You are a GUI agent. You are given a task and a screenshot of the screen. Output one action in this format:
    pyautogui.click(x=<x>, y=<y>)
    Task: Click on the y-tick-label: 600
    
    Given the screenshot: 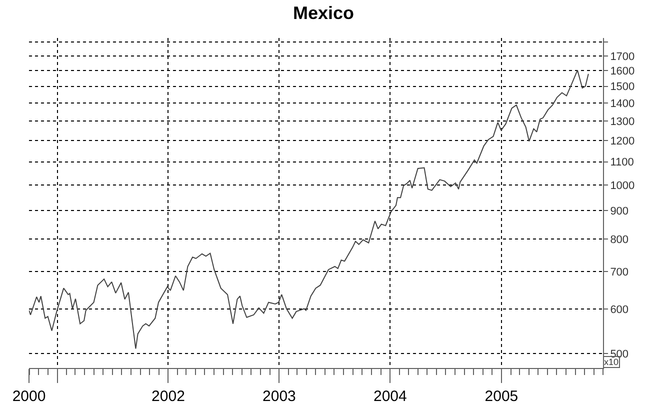 What is the action you would take?
    pyautogui.click(x=619, y=310)
    